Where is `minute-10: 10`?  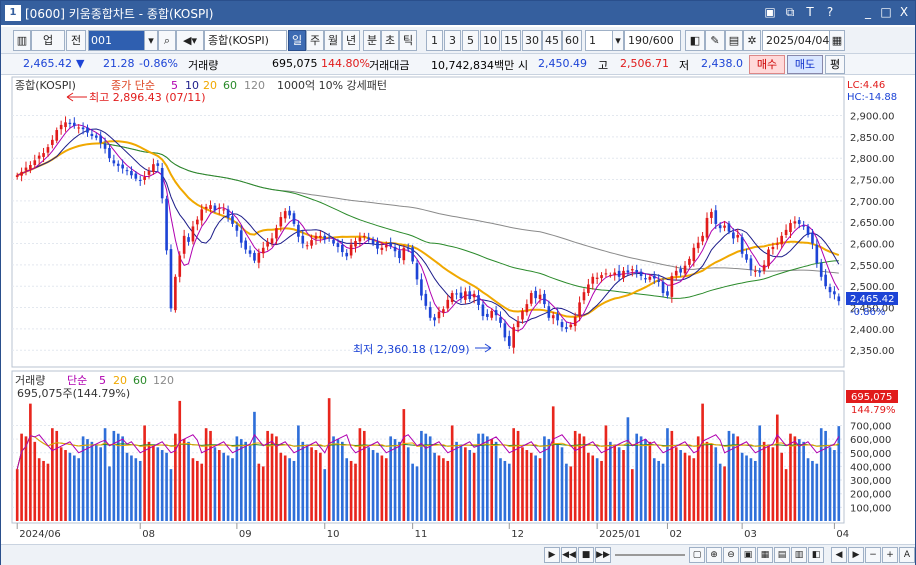 minute-10: 10 is located at coordinates (490, 40).